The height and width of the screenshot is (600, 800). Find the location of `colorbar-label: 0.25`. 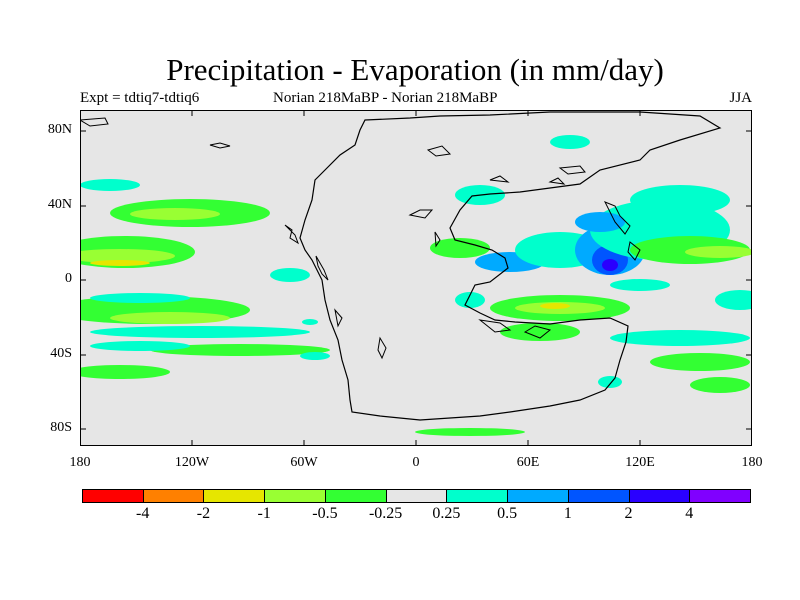

colorbar-label: 0.25 is located at coordinates (446, 513).